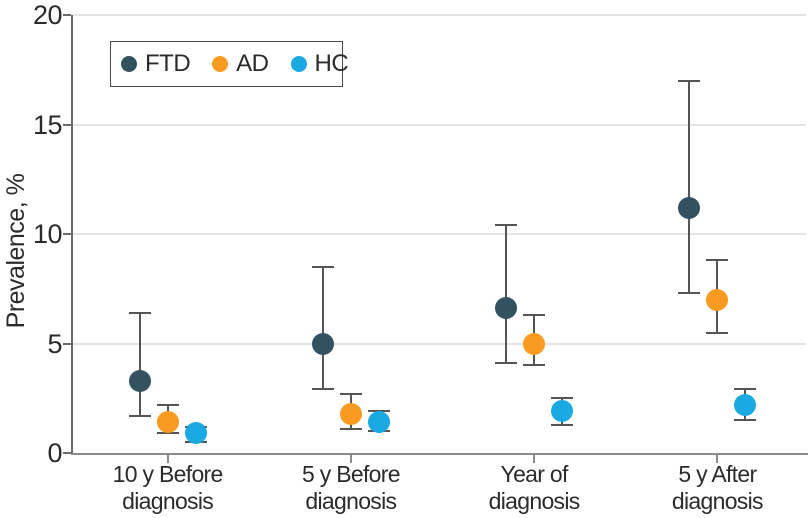  Describe the element at coordinates (168, 501) in the screenshot. I see `x-label-1-line-2: diagnosis` at that location.